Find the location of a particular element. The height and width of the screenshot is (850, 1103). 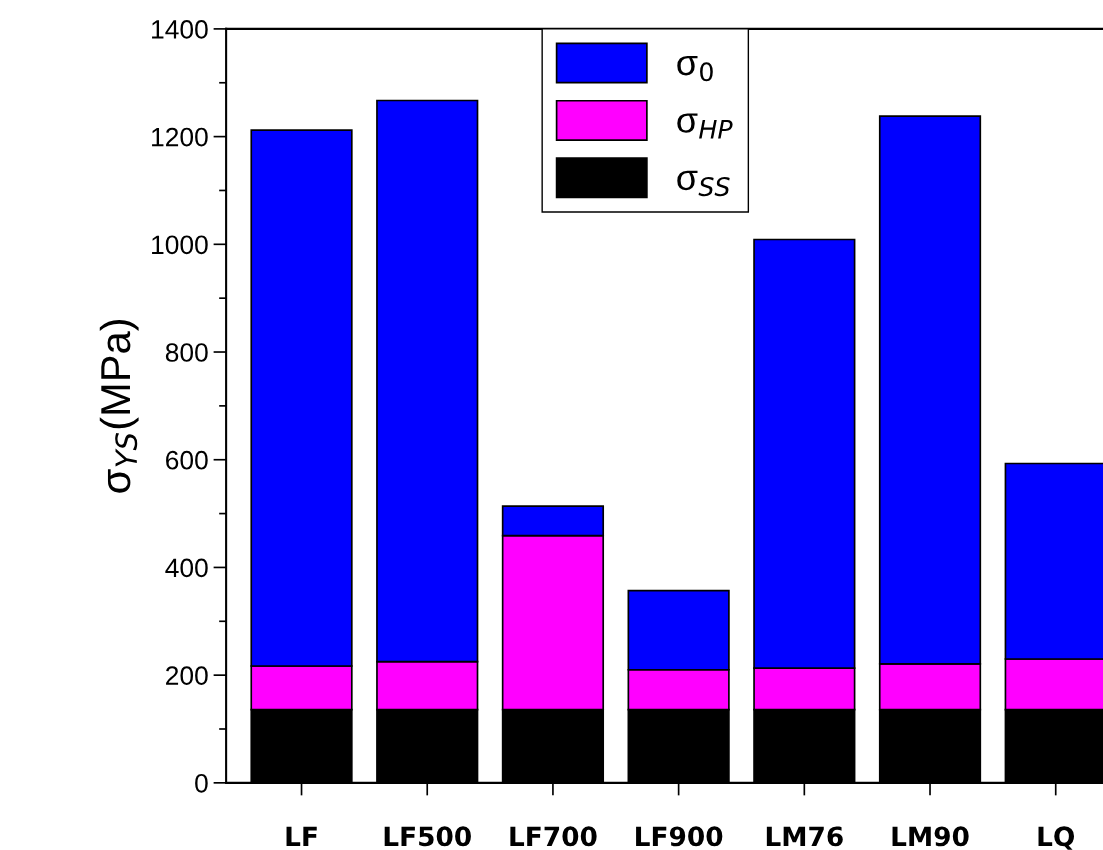

x-tick-label: LF700 is located at coordinates (553, 836).